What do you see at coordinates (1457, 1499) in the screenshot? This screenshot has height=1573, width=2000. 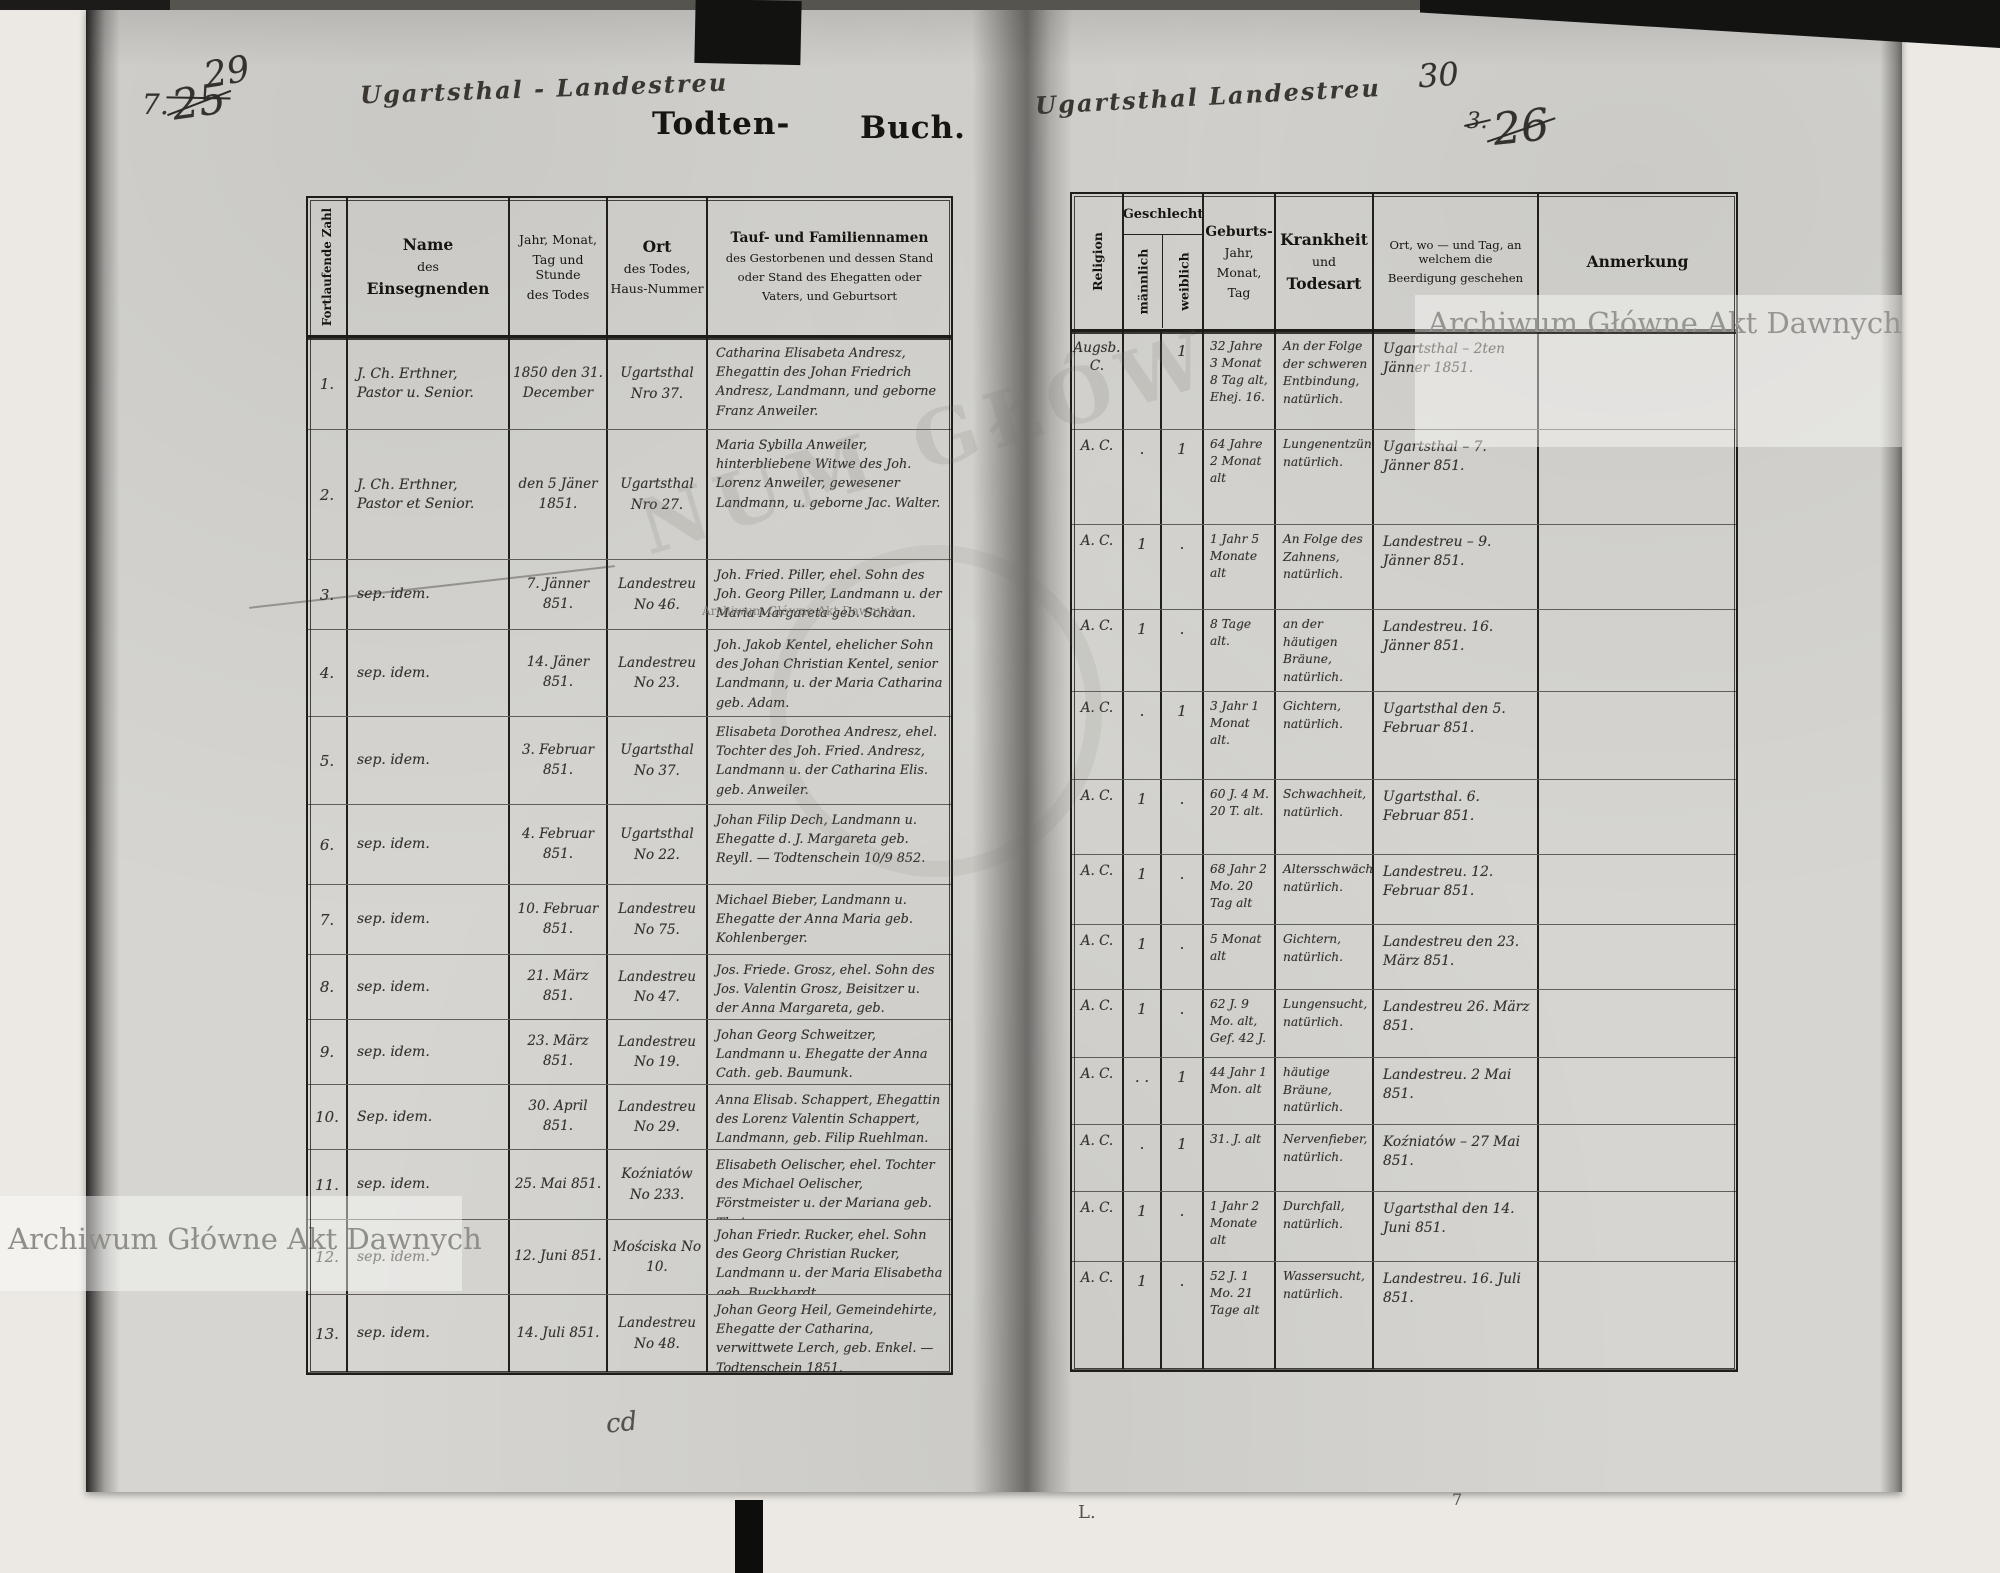 I see `bottom-pencil-mark-right: 7` at bounding box center [1457, 1499].